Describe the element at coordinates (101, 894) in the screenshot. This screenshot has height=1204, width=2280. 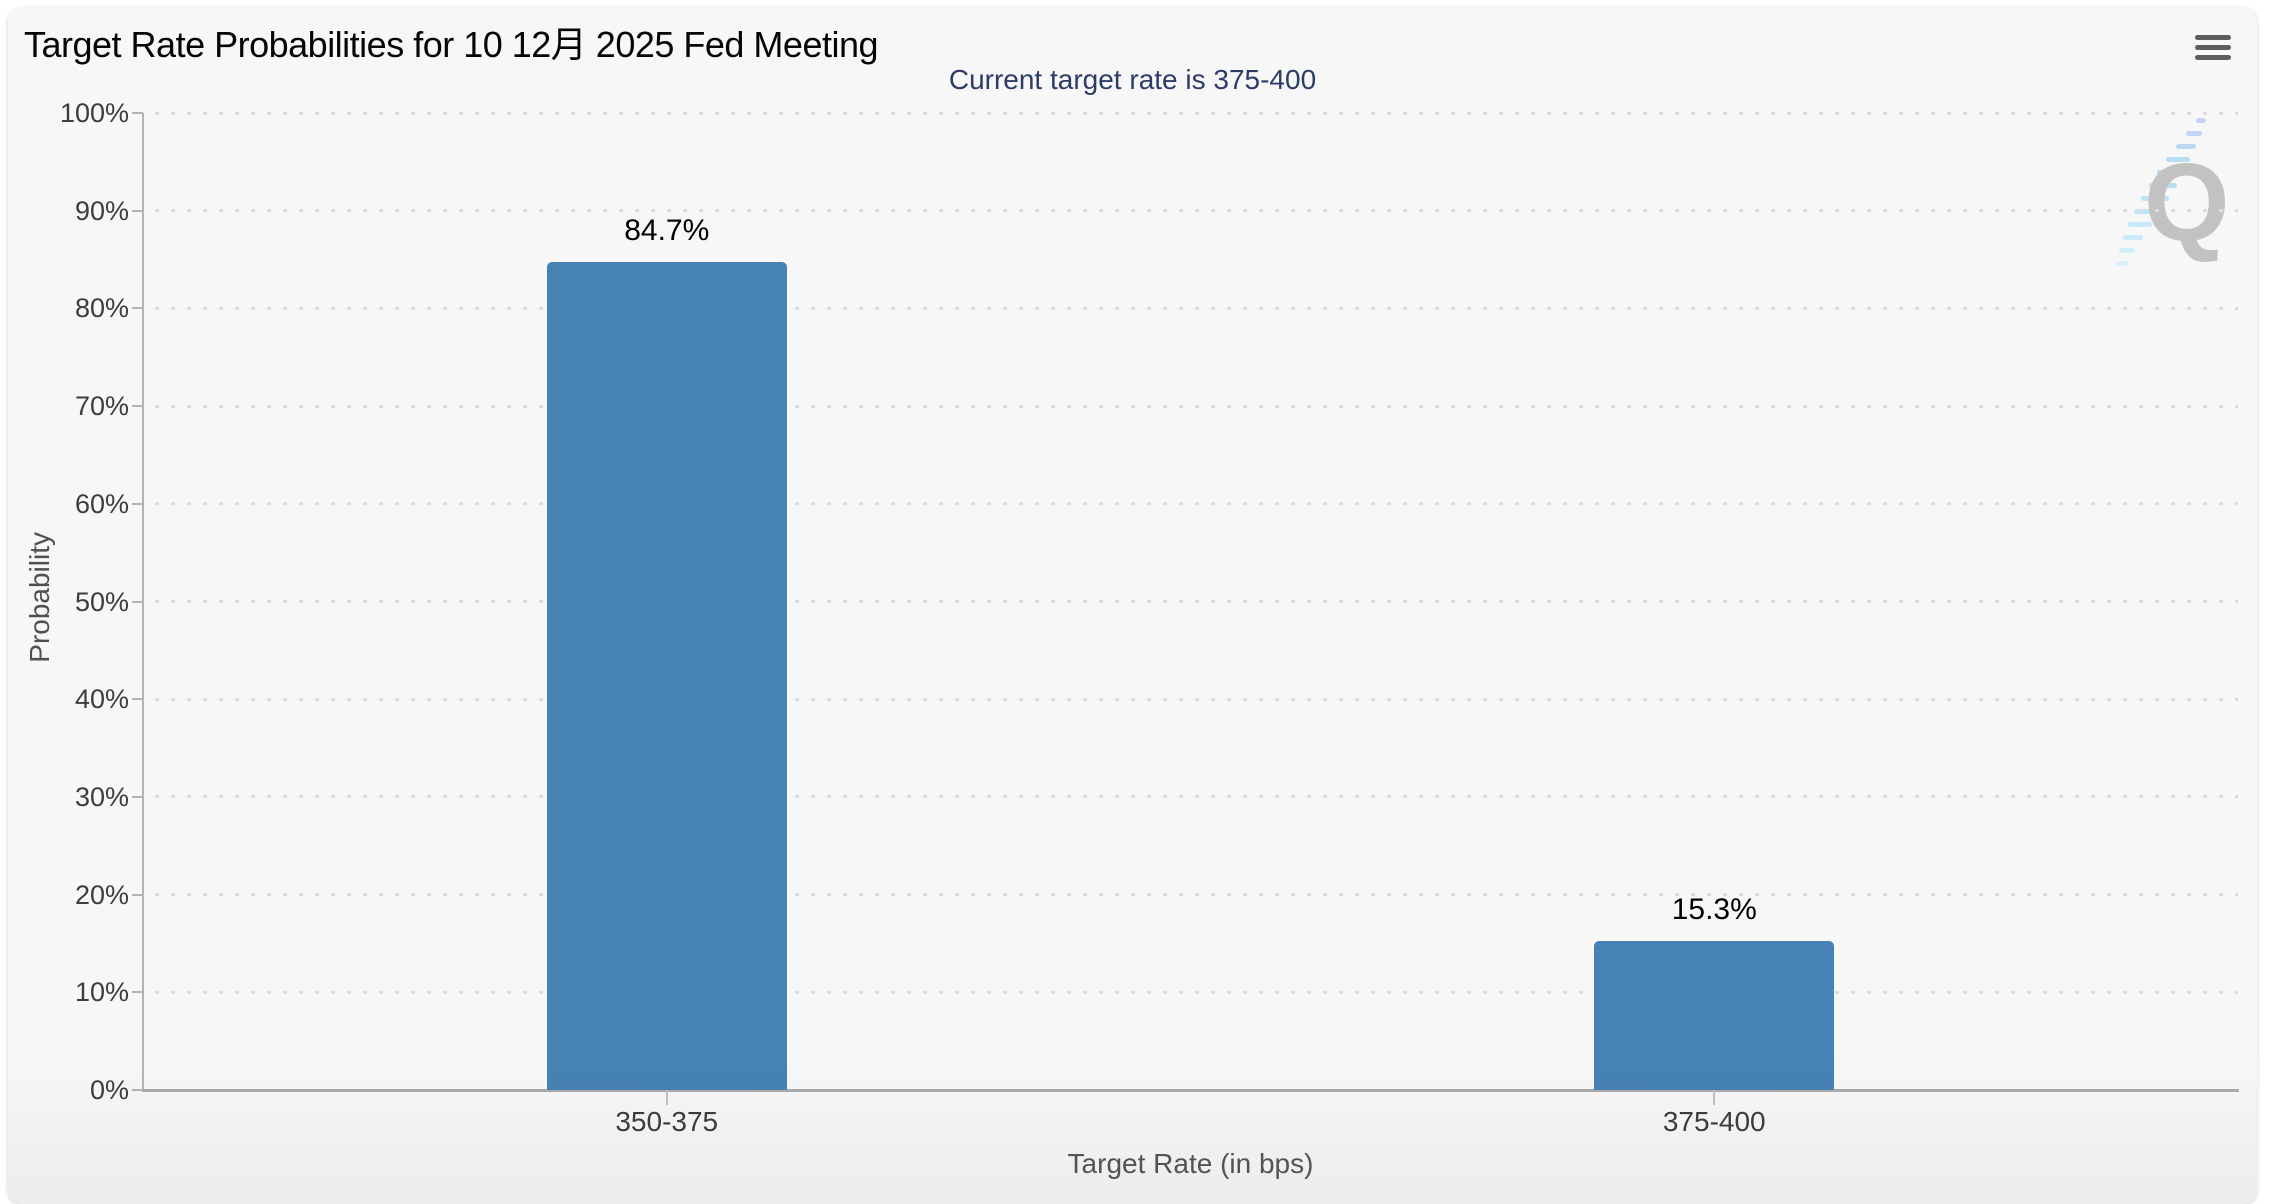
I see `y-tick-label: 20%` at that location.